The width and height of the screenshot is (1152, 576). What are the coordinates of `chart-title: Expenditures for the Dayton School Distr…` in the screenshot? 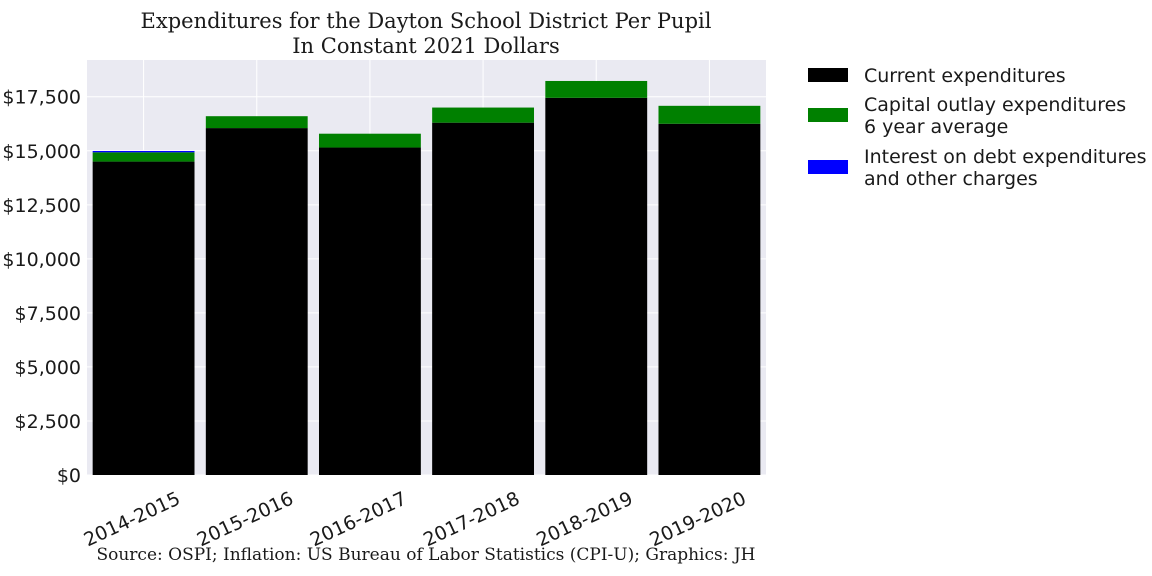 It's located at (426, 21).